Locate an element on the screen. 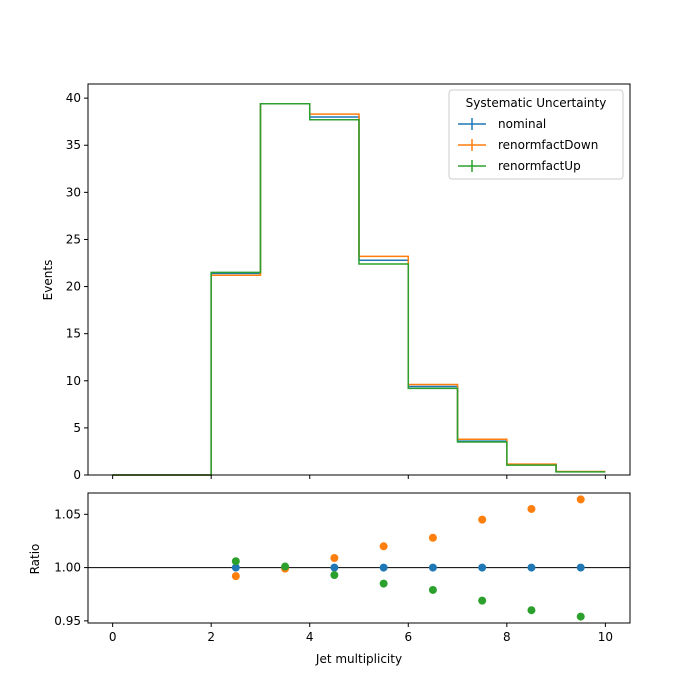  main-y-tick-label: 25 is located at coordinates (73, 239).